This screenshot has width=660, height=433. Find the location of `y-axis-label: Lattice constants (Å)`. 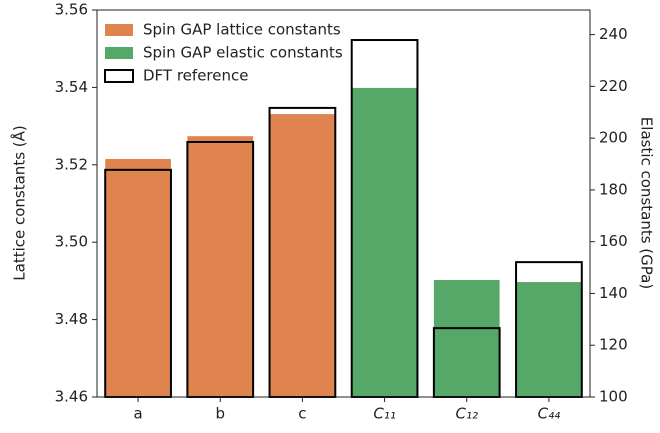

y-axis-label: Lattice constants (Å) is located at coordinates (19, 202).